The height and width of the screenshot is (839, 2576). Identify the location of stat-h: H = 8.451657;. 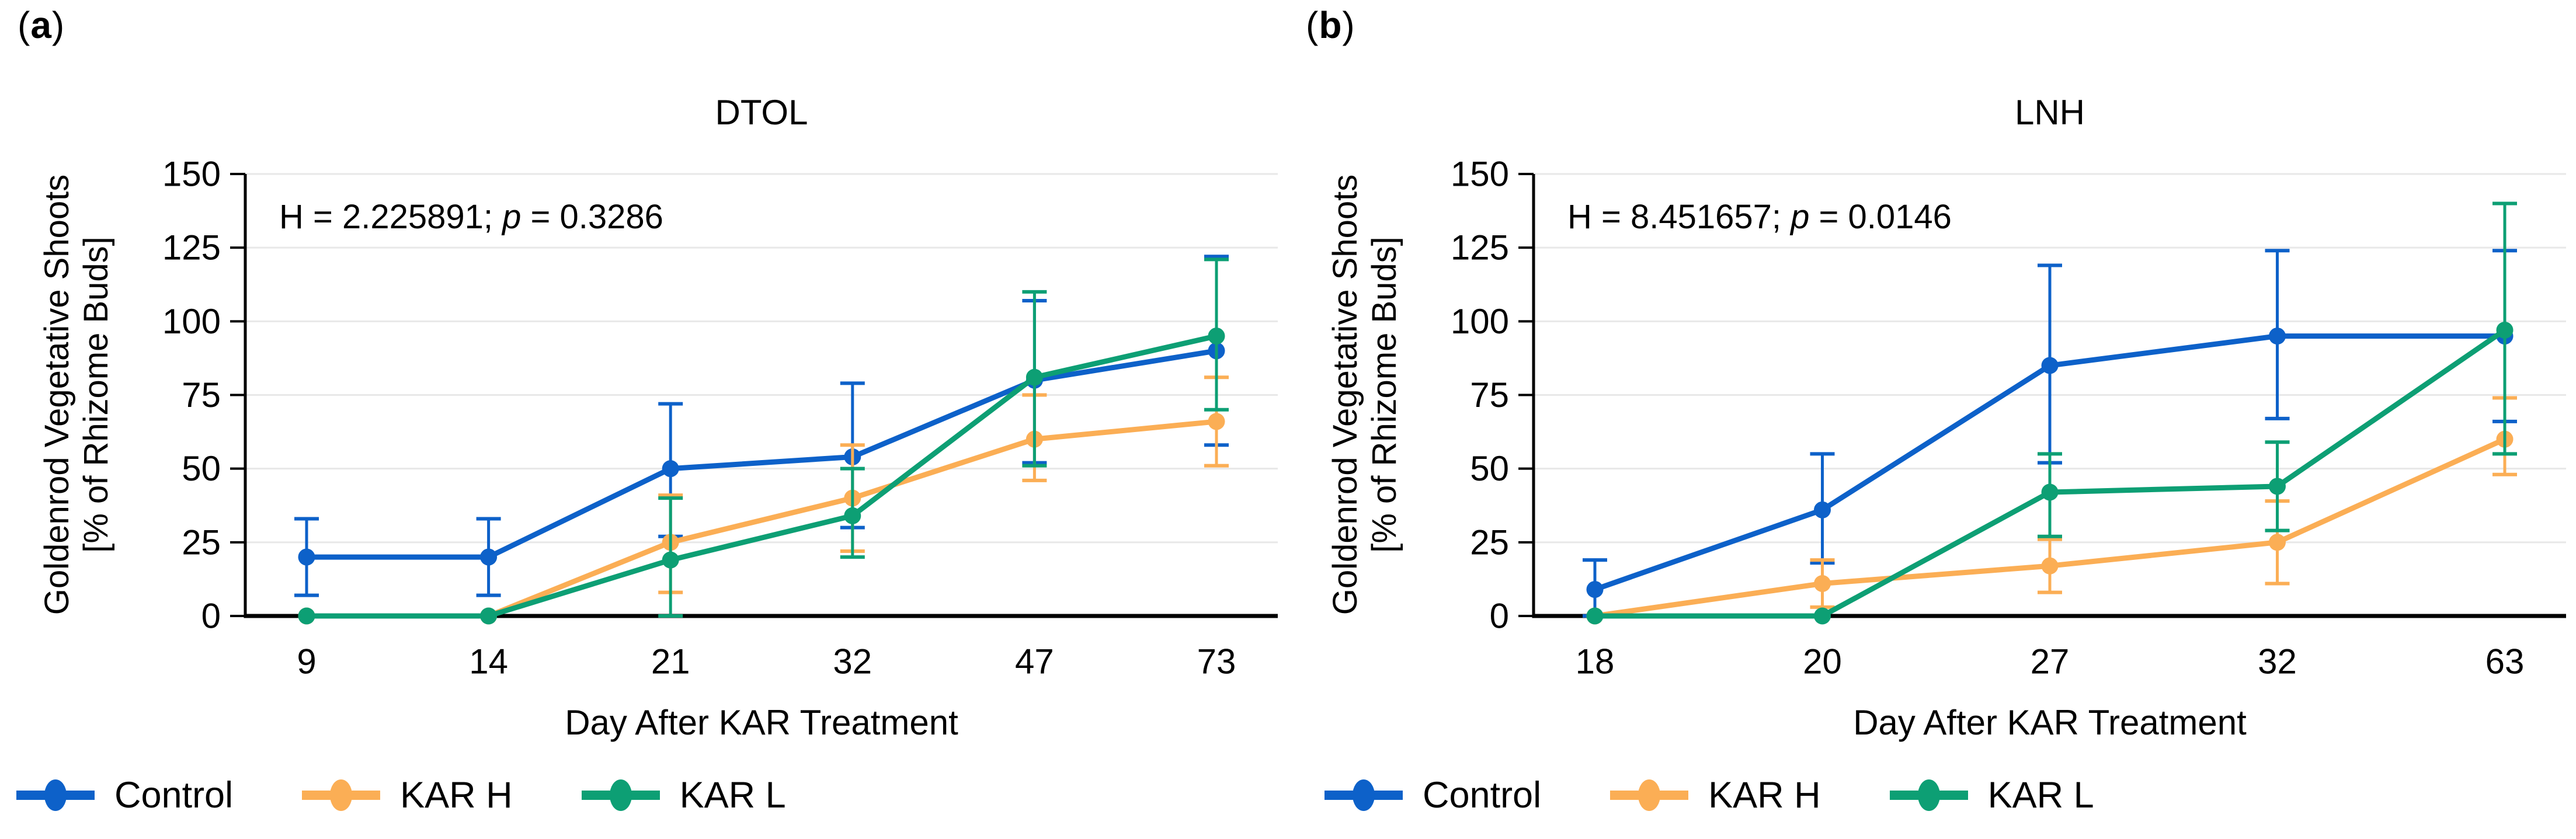
(1679, 217).